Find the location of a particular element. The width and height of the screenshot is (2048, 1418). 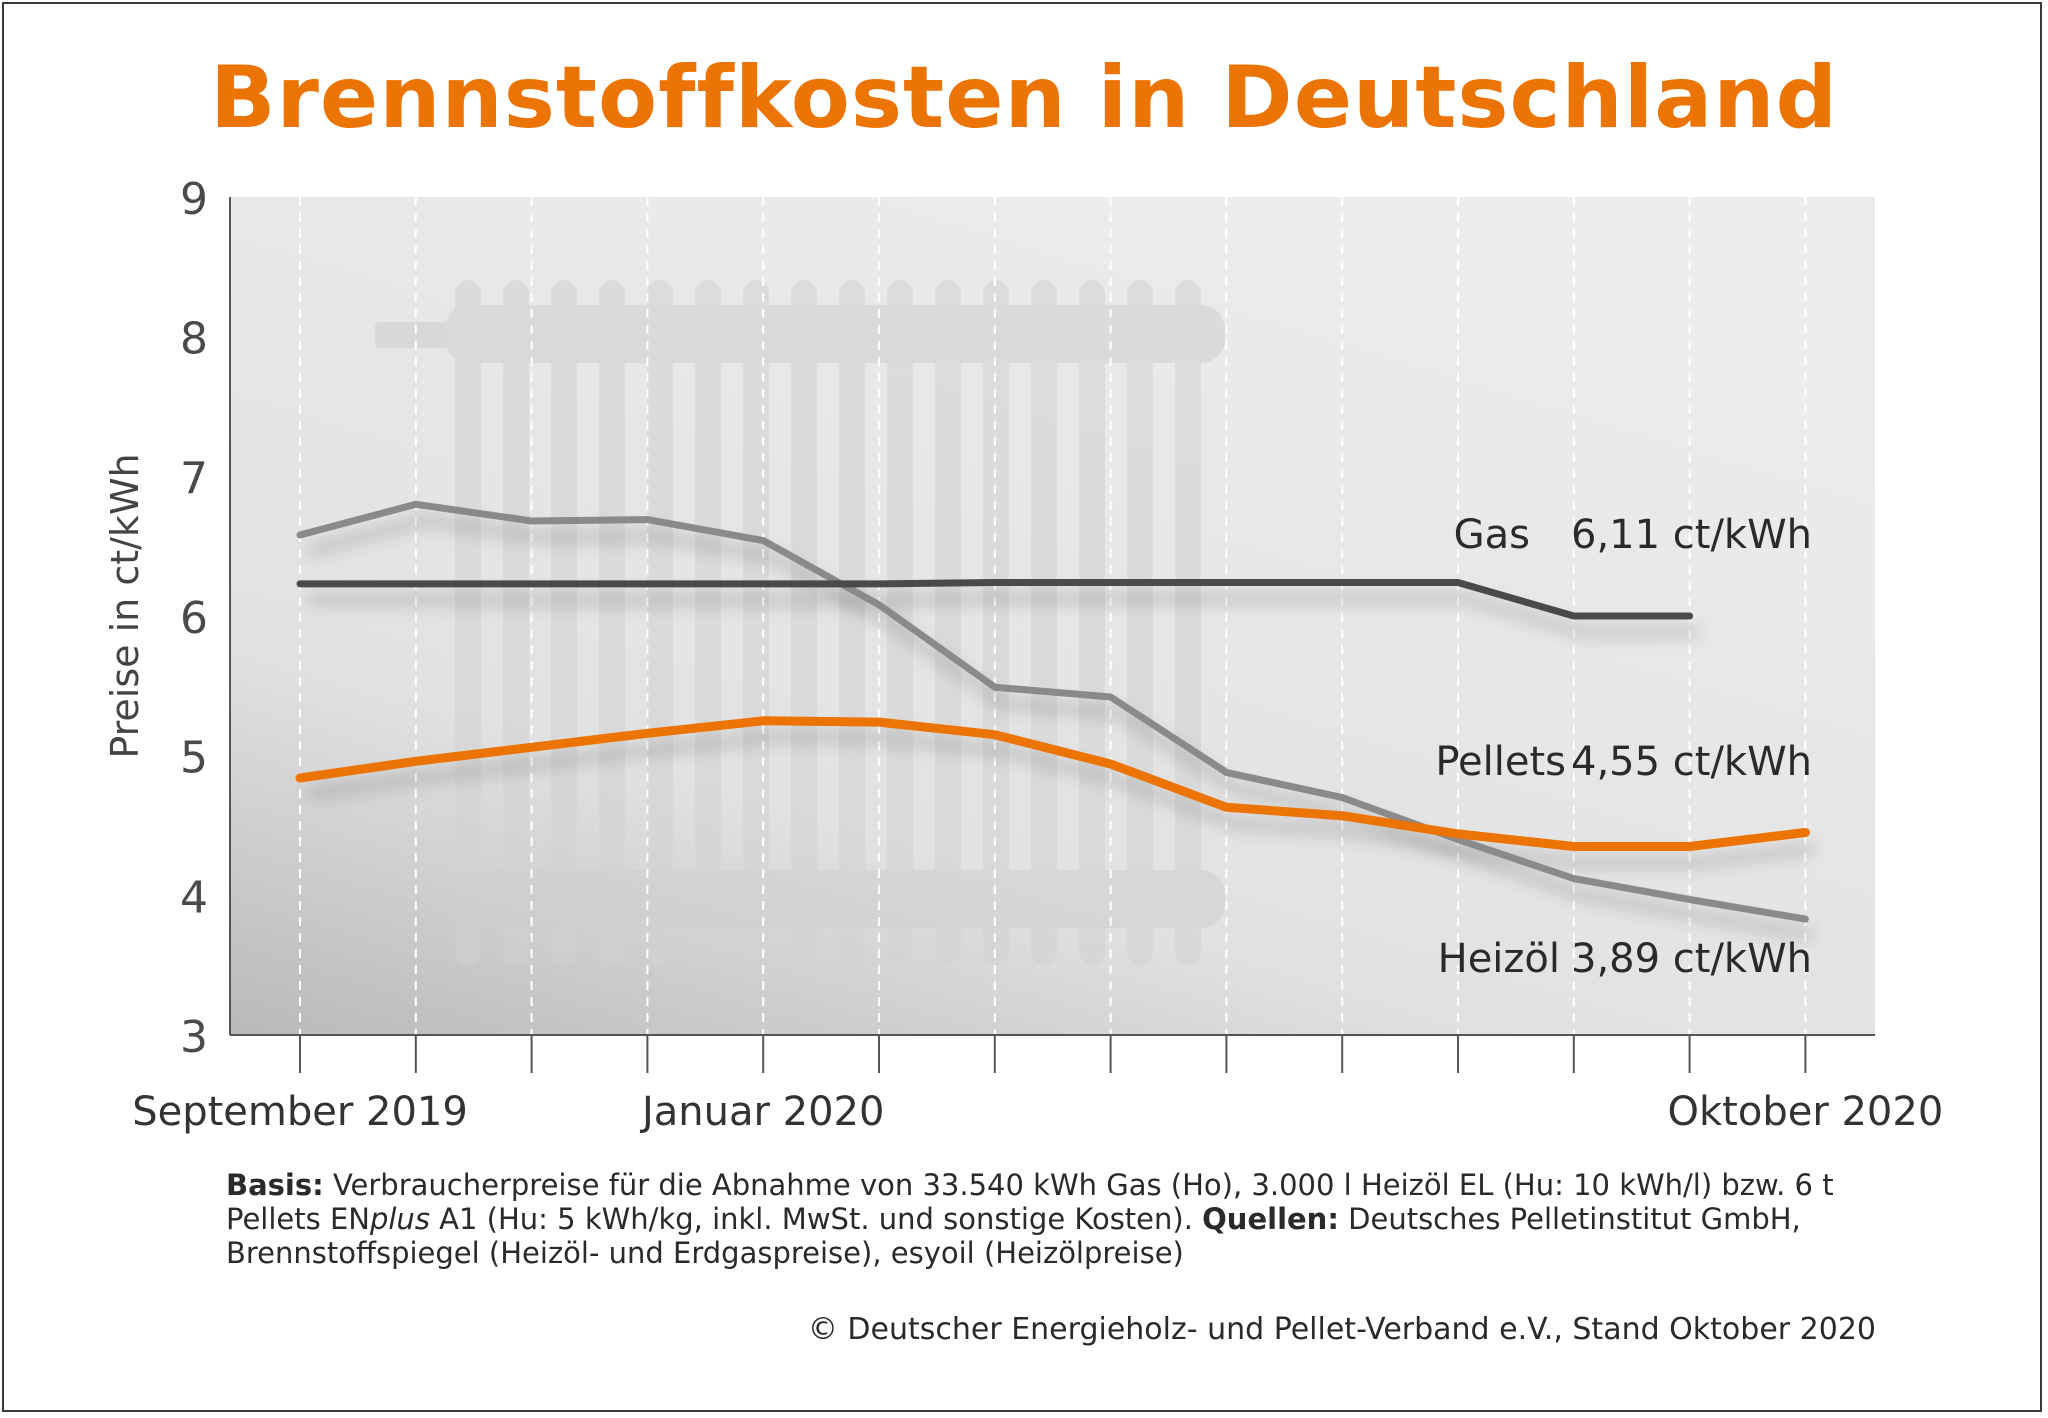

y-tick-label: 6 is located at coordinates (194, 618).